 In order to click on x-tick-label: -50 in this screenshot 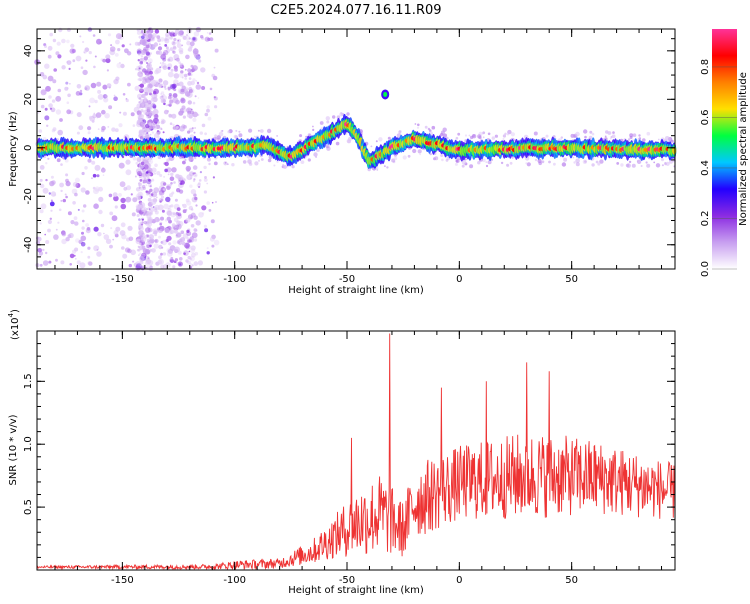, I will do `click(347, 279)`.